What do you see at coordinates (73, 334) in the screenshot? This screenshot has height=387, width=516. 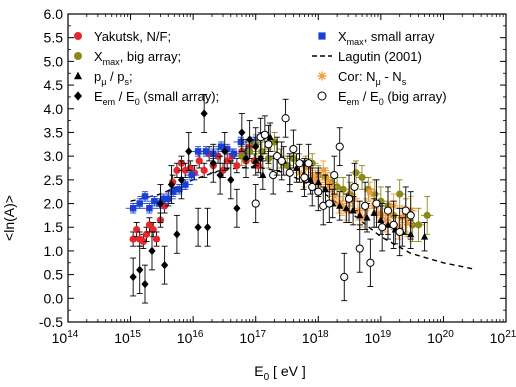 I see `x-tick-label-exp: 14` at bounding box center [73, 334].